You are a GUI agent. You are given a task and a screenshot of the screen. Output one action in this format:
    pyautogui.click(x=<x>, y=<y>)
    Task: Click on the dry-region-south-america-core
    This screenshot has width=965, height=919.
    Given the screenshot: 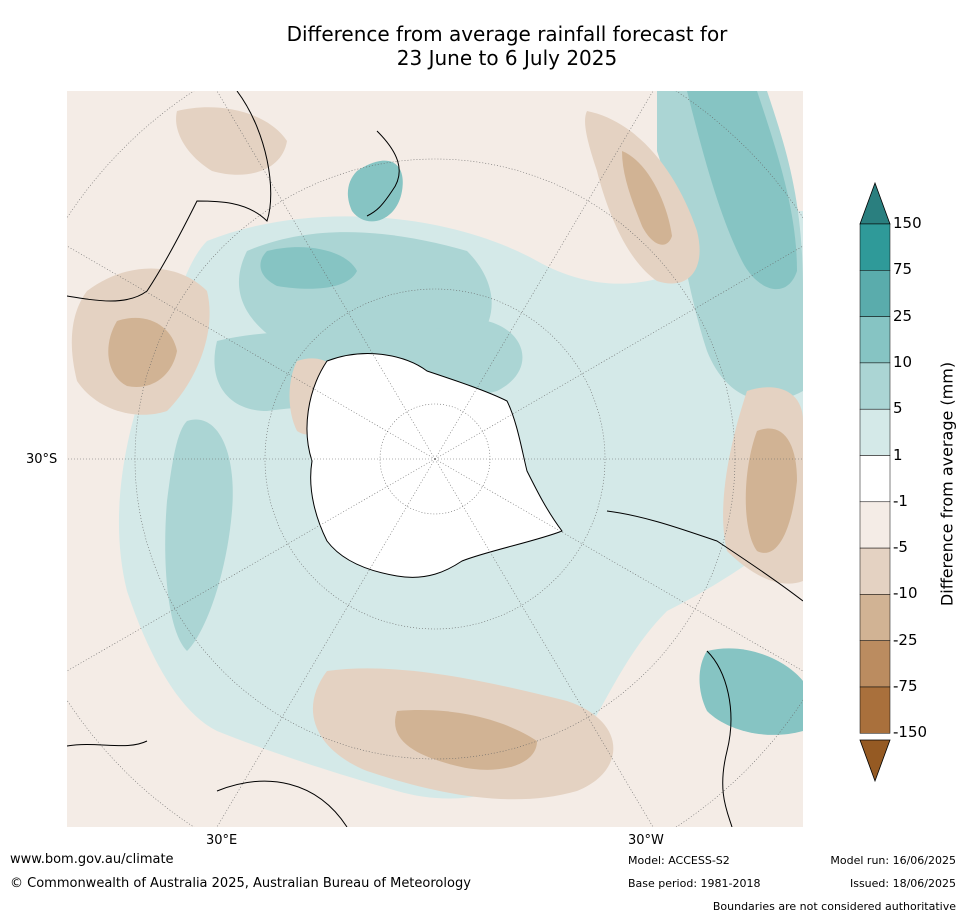 What is the action you would take?
    pyautogui.click(x=771, y=490)
    